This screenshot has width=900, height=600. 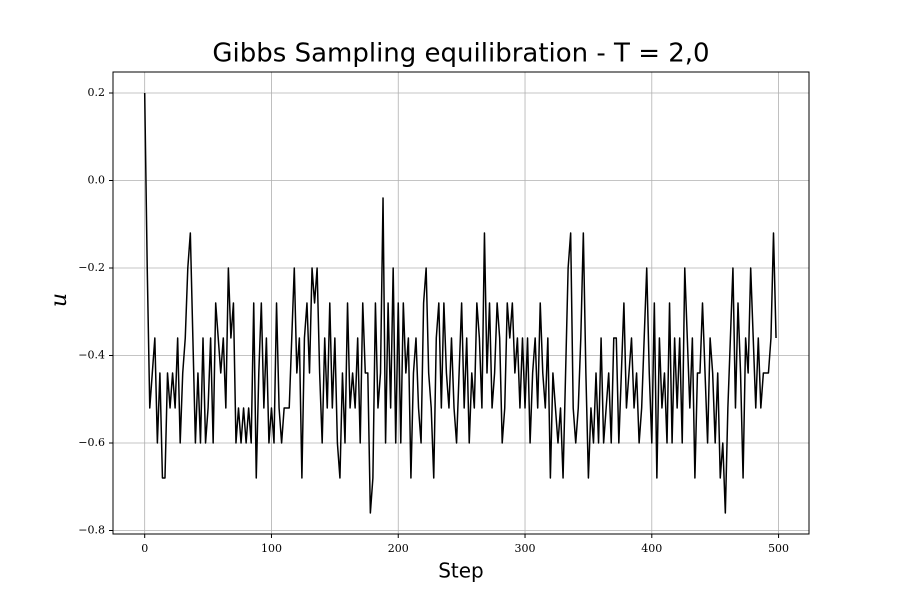 What do you see at coordinates (97, 180) in the screenshot?
I see `y-tick-label: 0.0` at bounding box center [97, 180].